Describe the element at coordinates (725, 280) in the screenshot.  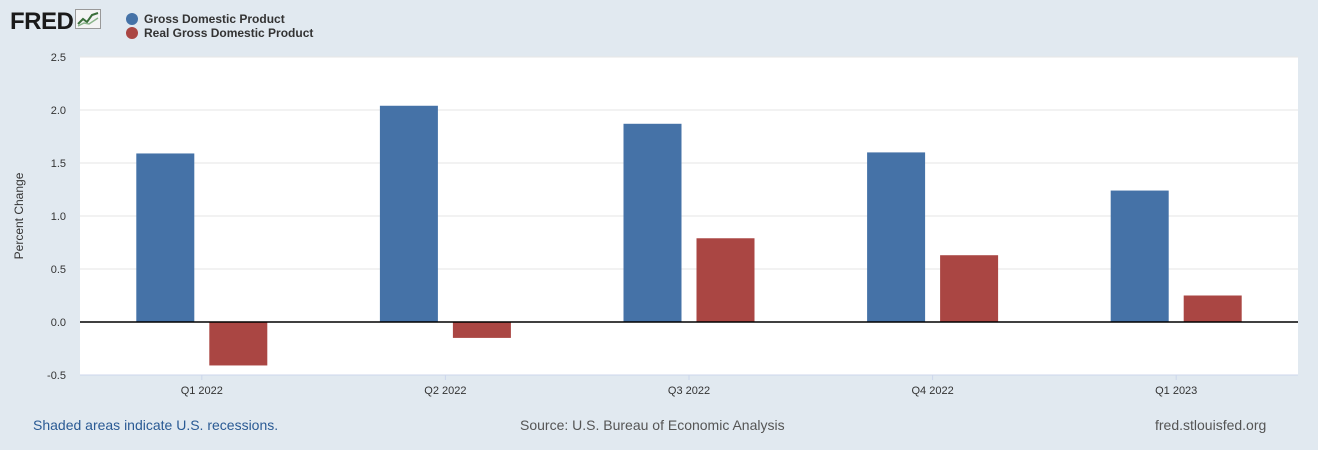
I see `bar-real-gdp-q3-2022` at that location.